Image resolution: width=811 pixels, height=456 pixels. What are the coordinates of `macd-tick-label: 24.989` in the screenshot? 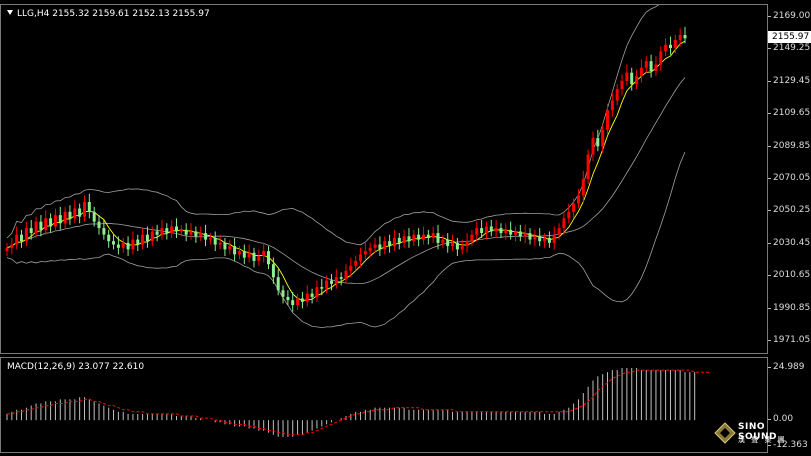 It's located at (789, 367).